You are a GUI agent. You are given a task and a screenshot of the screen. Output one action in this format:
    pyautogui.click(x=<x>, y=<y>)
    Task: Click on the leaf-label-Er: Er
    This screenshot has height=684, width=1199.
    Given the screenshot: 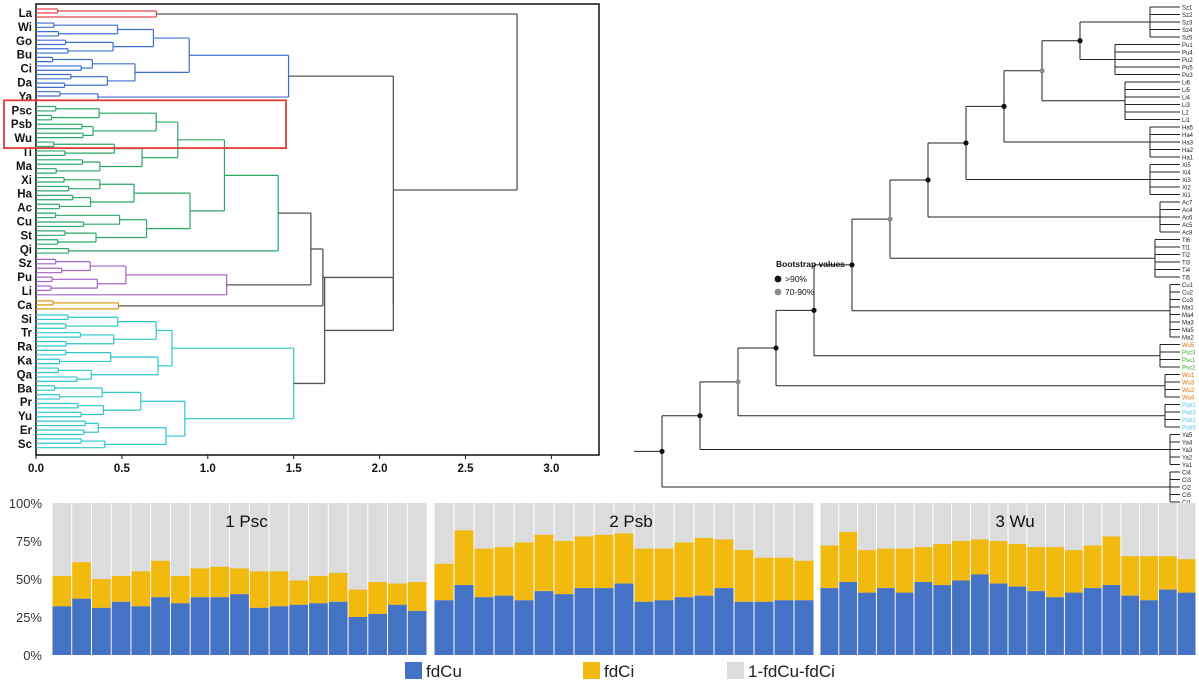 What is the action you would take?
    pyautogui.click(x=26, y=431)
    